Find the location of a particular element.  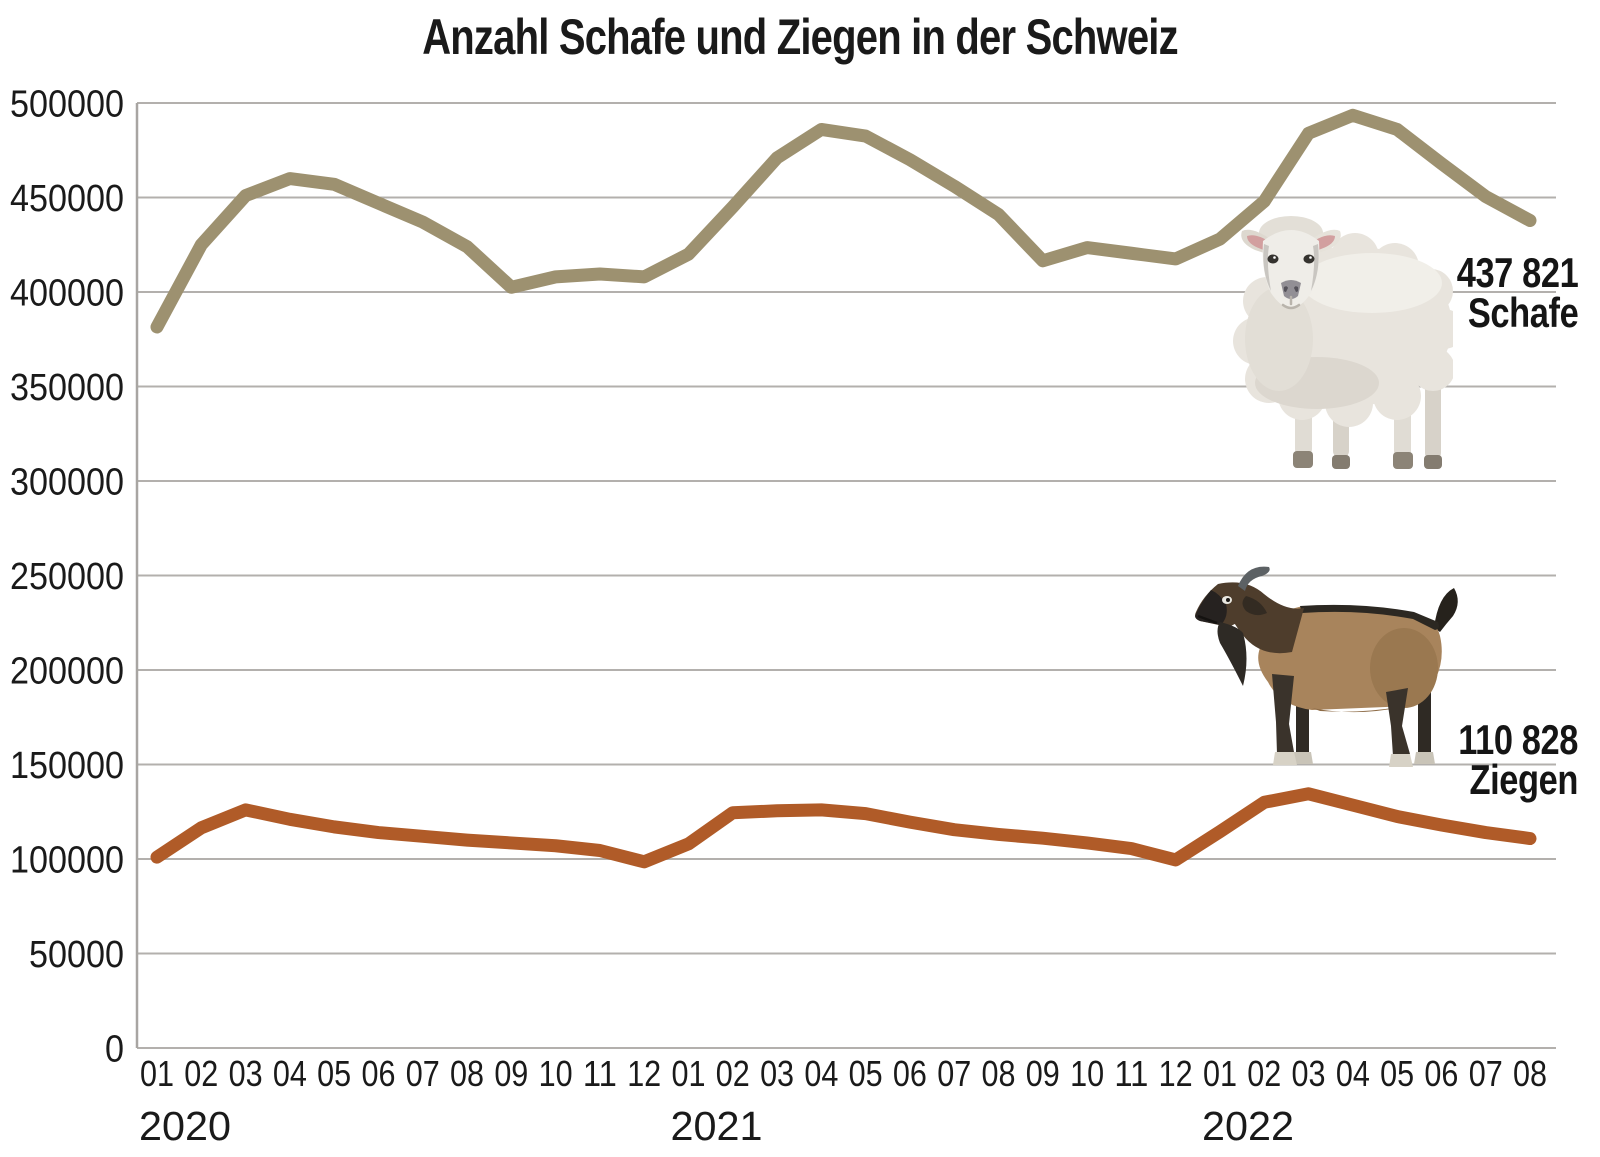

sheep-count-value: 437 821 is located at coordinates (1517, 272).